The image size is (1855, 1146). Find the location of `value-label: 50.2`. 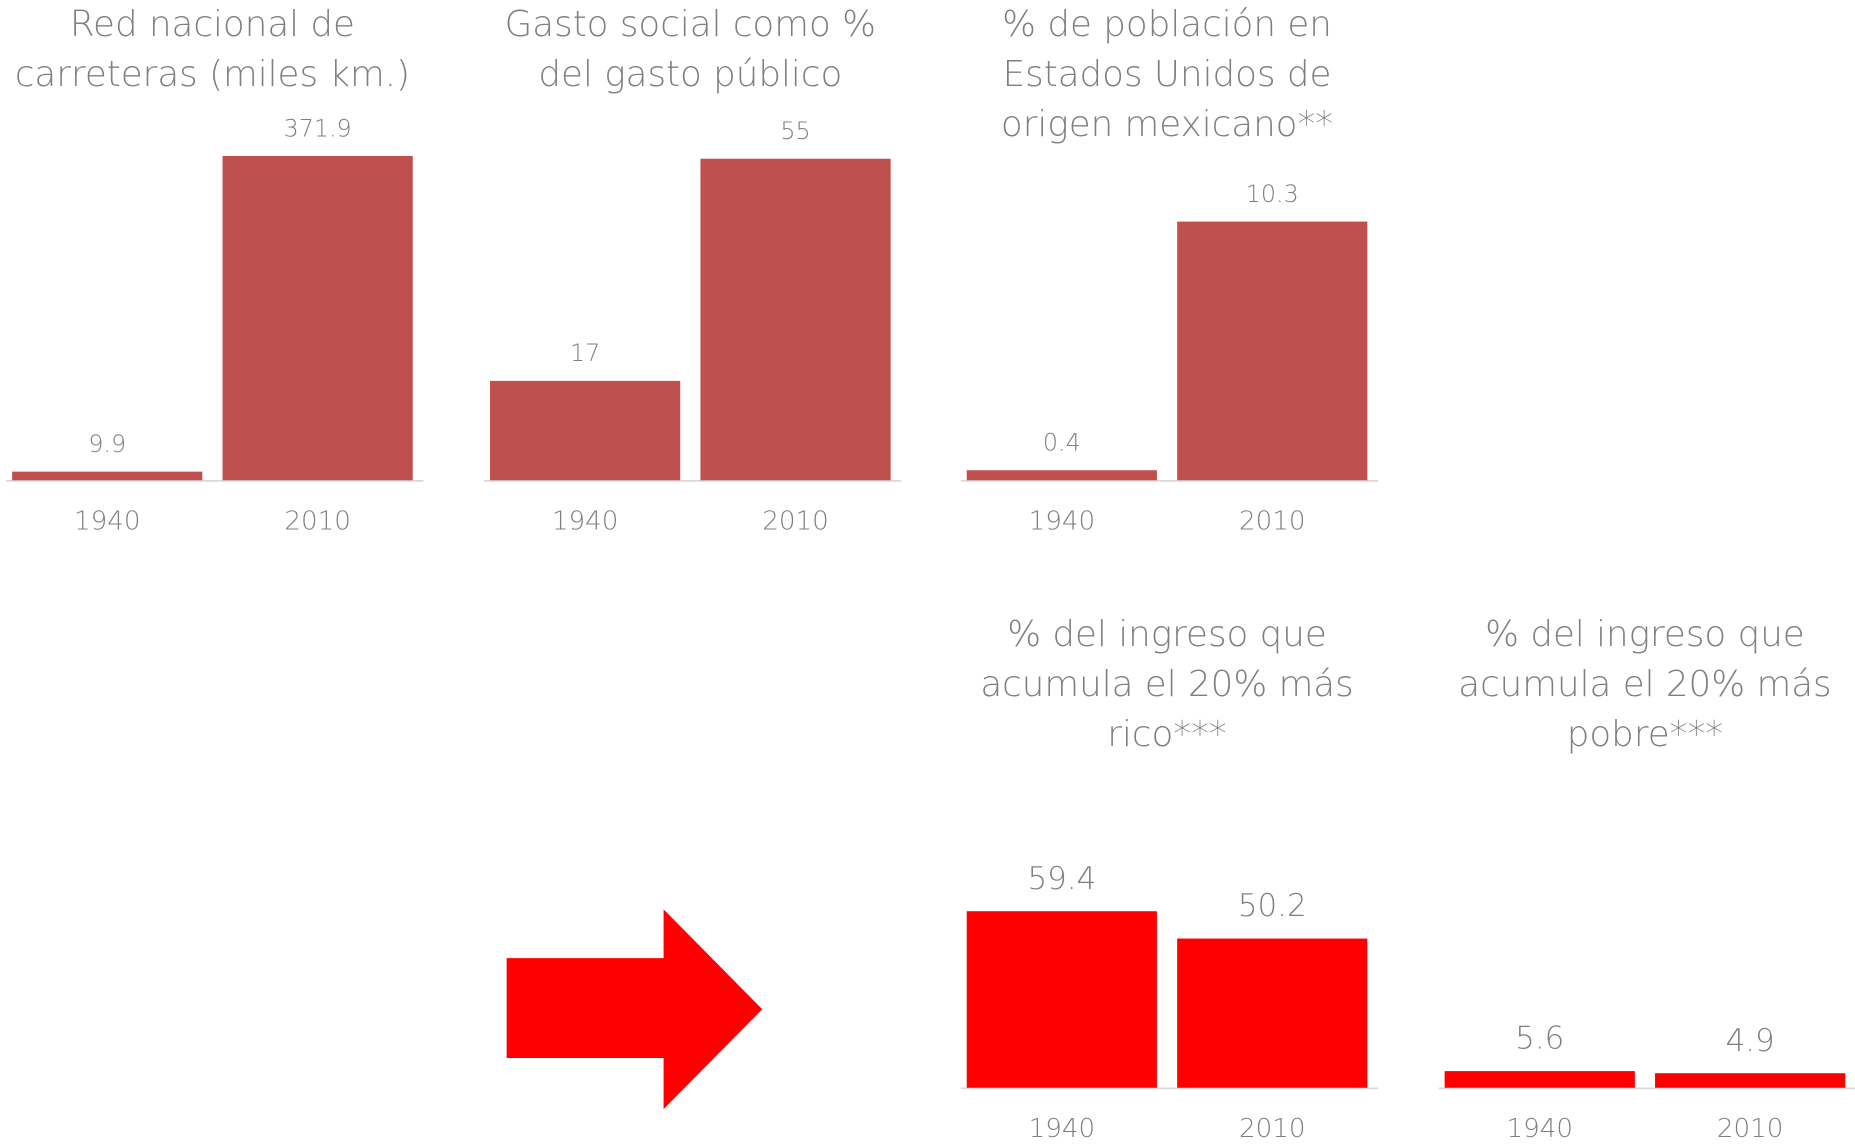

value-label: 50.2 is located at coordinates (1272, 906).